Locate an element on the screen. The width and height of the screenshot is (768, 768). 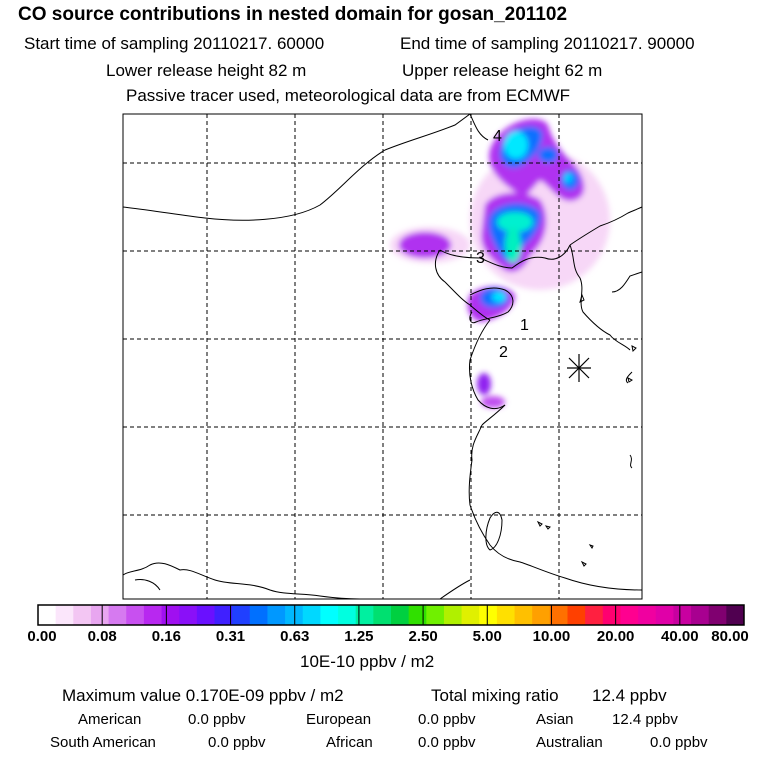
colorbar is located at coordinates (391, 615).